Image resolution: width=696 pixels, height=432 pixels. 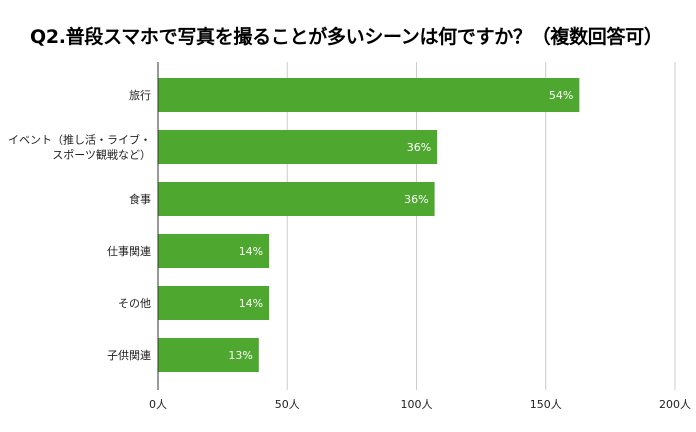 I want to click on data-label: 13%, so click(x=240, y=355).